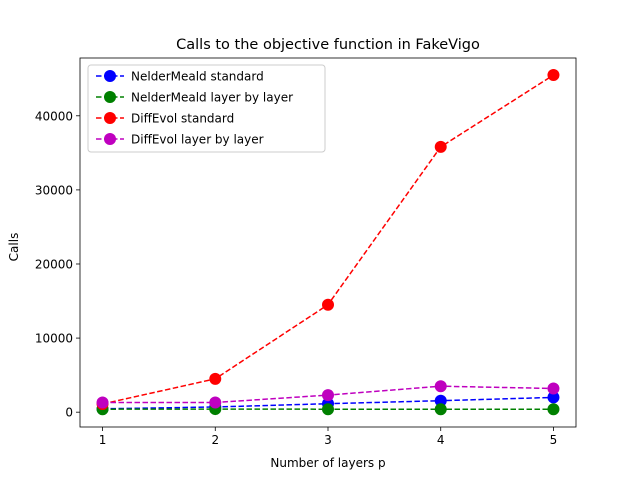 The image size is (640, 480). I want to click on legend-item-3: DiffEvol layer by layer, so click(180, 140).